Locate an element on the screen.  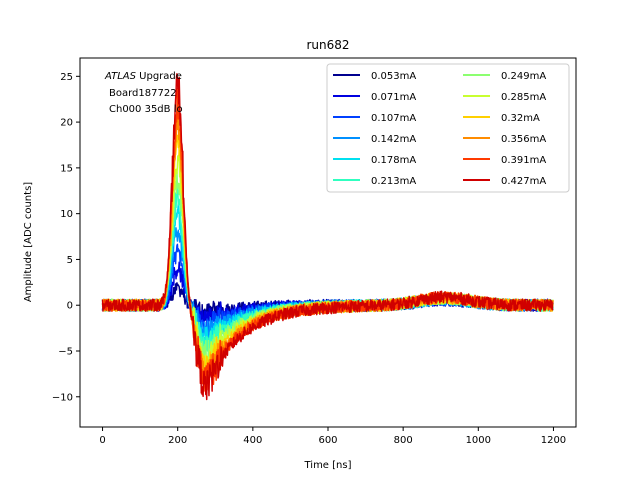
y-tick-label: 15 is located at coordinates (66, 168).